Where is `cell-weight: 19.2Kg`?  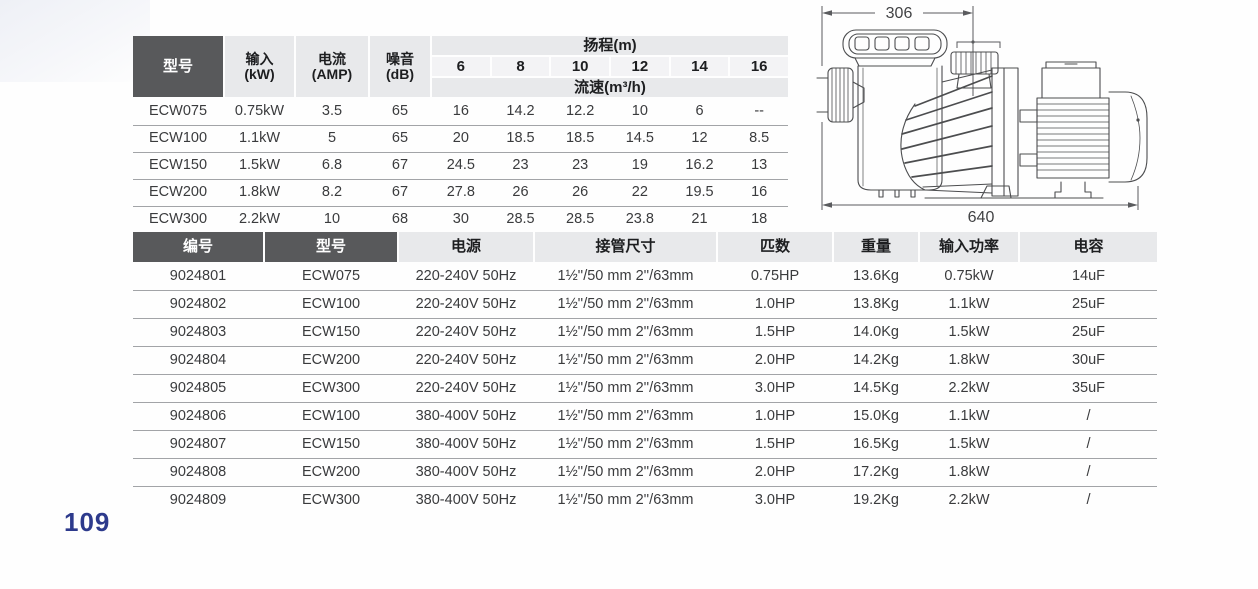
cell-weight: 19.2Kg is located at coordinates (876, 499).